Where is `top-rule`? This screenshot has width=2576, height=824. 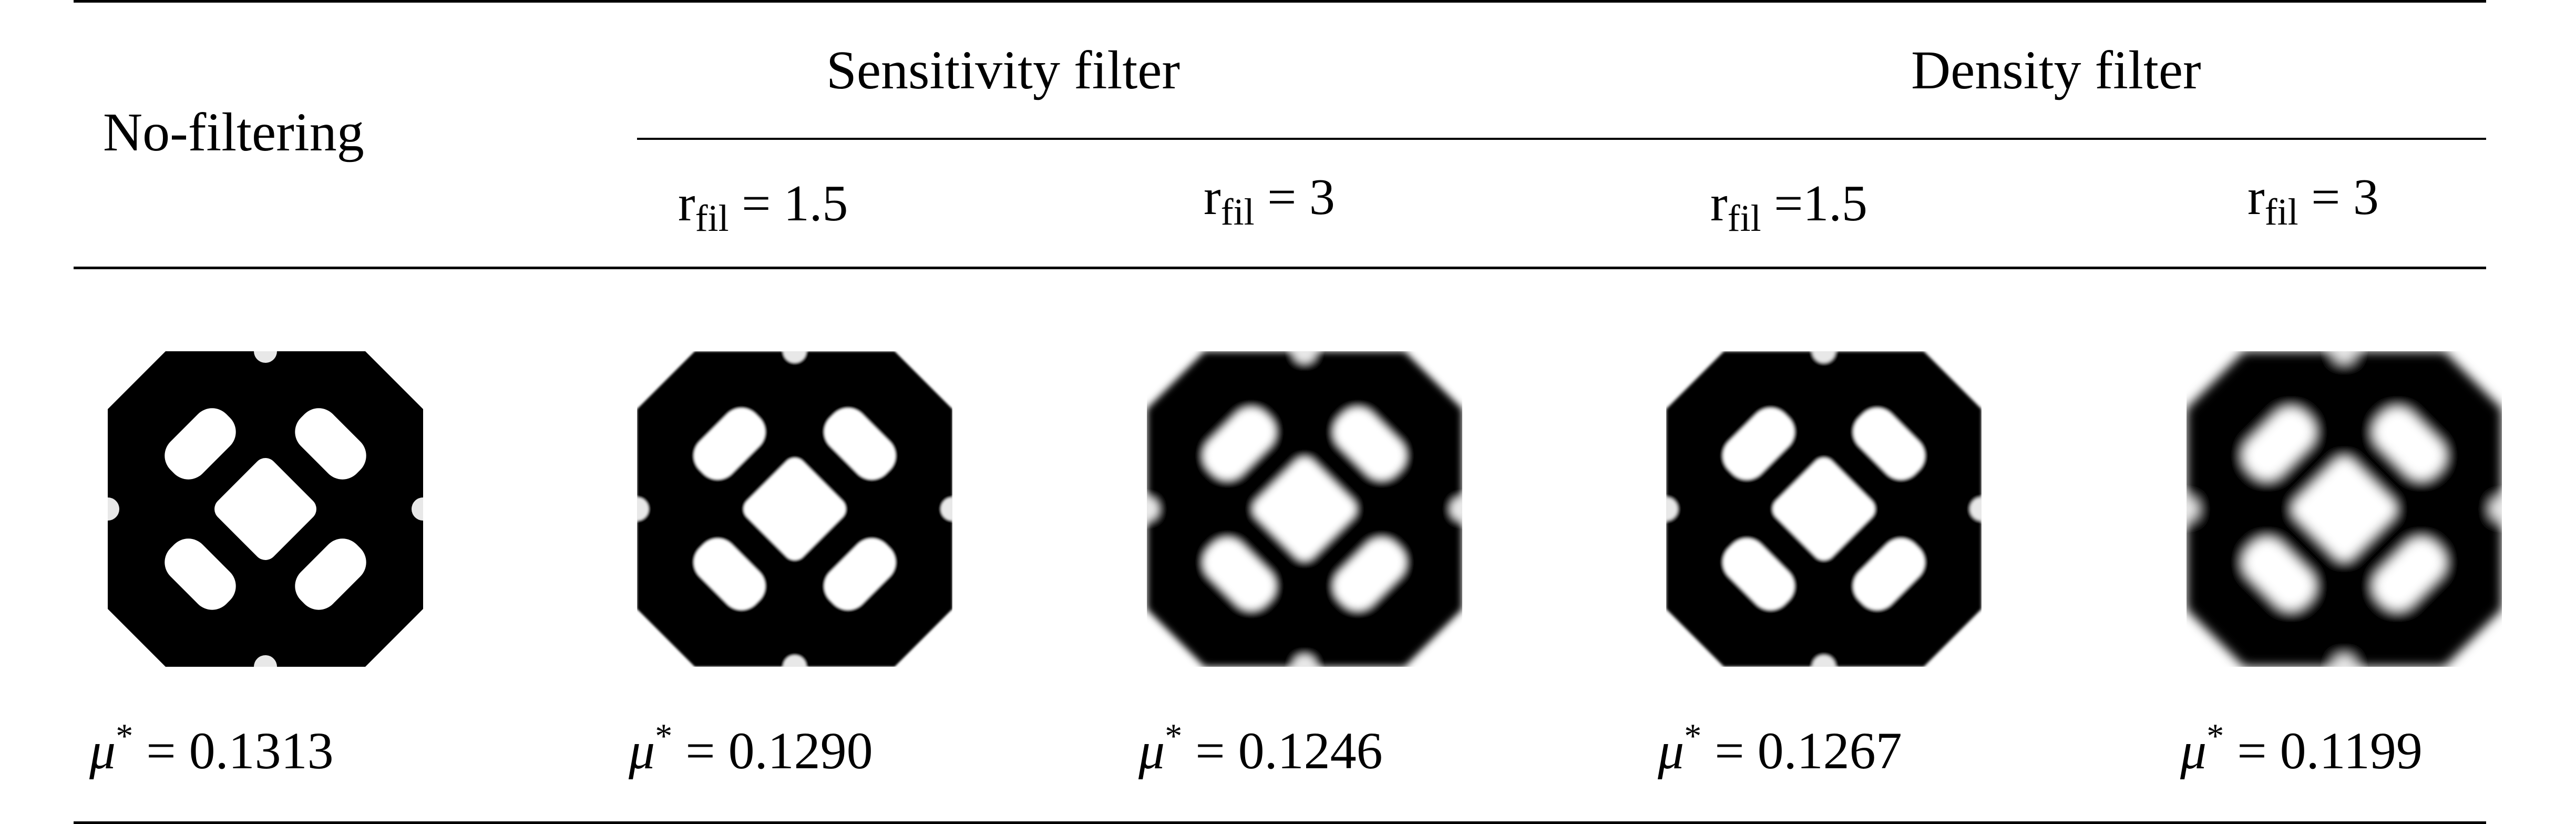 top-rule is located at coordinates (1280, 2).